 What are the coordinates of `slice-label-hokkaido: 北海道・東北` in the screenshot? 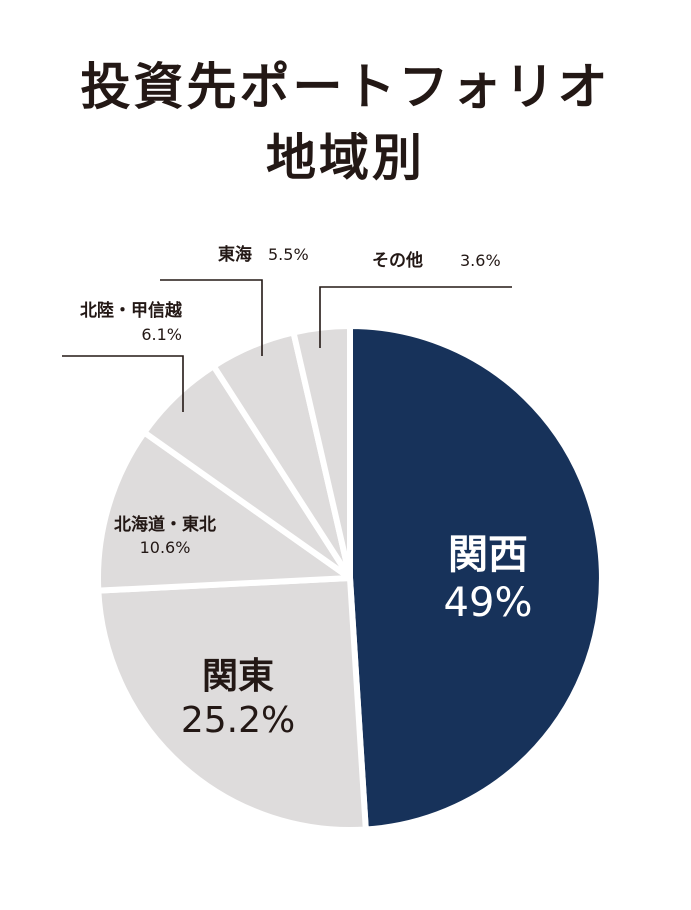 It's located at (165, 524).